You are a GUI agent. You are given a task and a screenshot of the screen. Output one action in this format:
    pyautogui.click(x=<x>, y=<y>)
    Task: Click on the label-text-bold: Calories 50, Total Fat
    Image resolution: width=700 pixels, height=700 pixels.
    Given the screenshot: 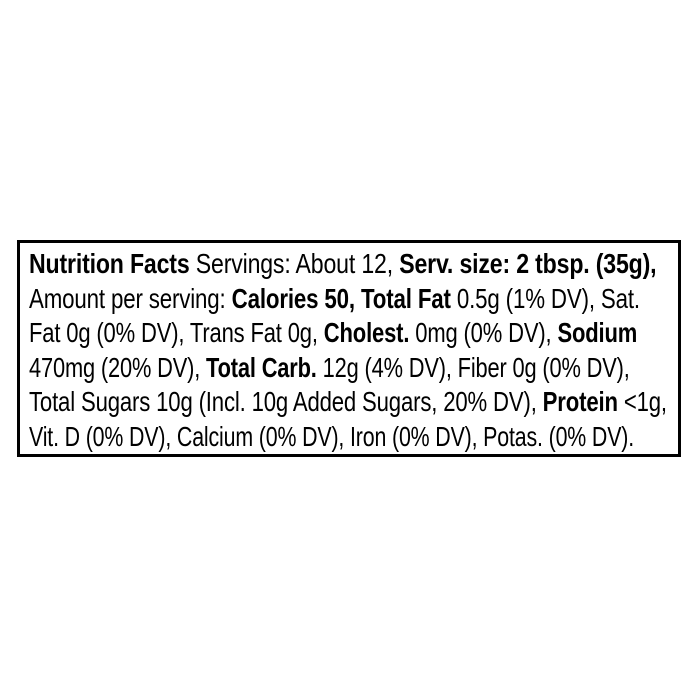 What is the action you would take?
    pyautogui.click(x=341, y=298)
    